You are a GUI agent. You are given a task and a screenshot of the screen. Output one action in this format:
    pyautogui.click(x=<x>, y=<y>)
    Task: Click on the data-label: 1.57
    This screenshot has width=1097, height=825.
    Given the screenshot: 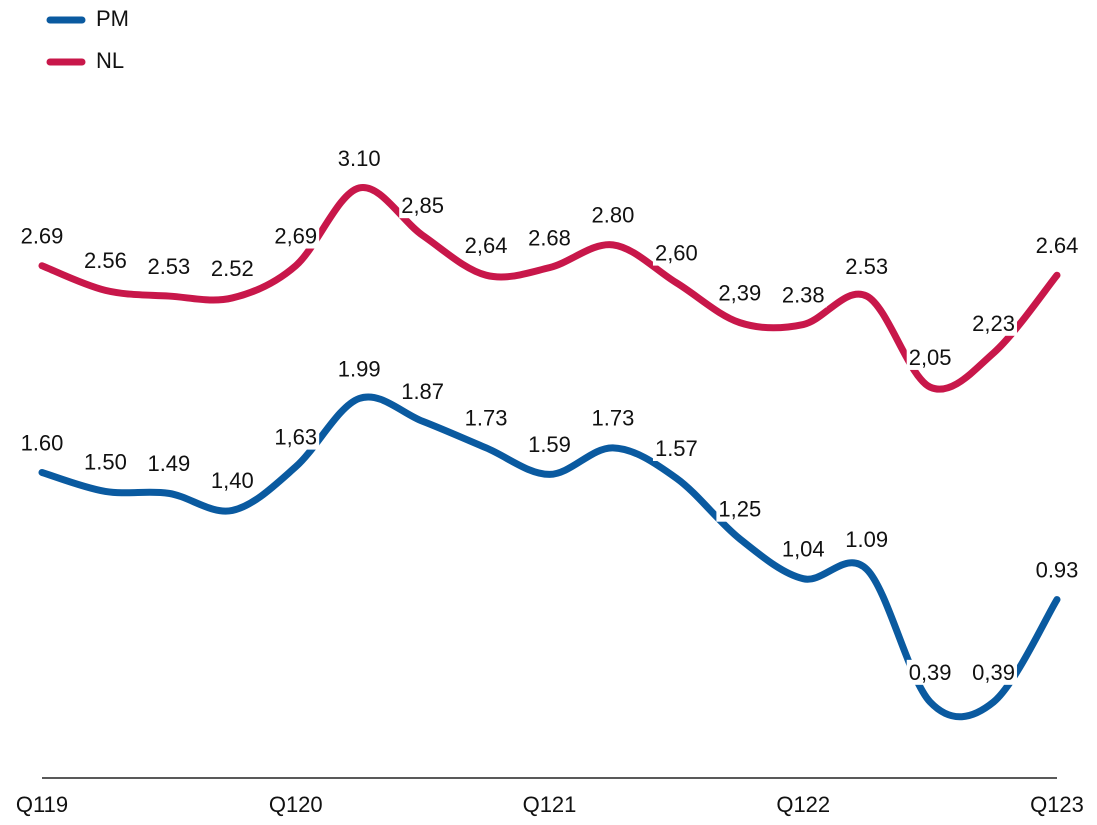 What is the action you would take?
    pyautogui.click(x=676, y=448)
    